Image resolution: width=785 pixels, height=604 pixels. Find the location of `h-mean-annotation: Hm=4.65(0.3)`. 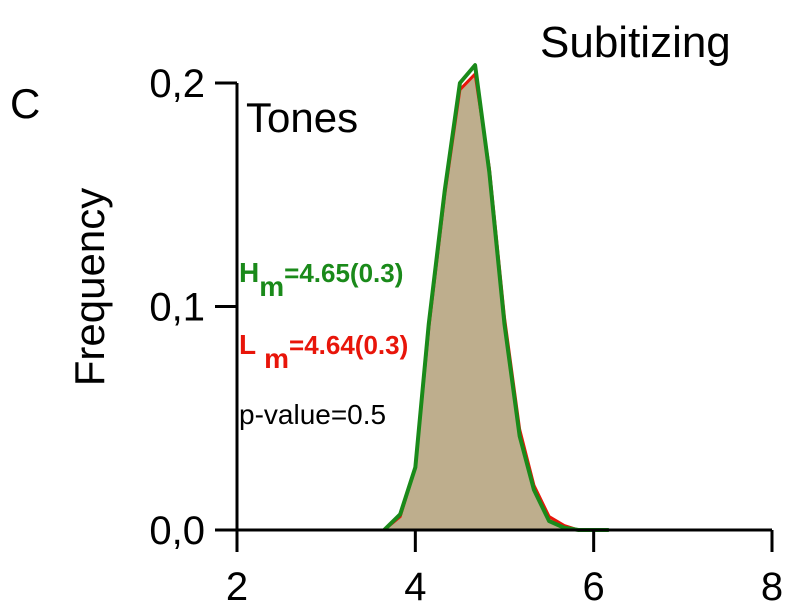

h-mean-annotation: Hm=4.65(0.3) is located at coordinates (321, 279).